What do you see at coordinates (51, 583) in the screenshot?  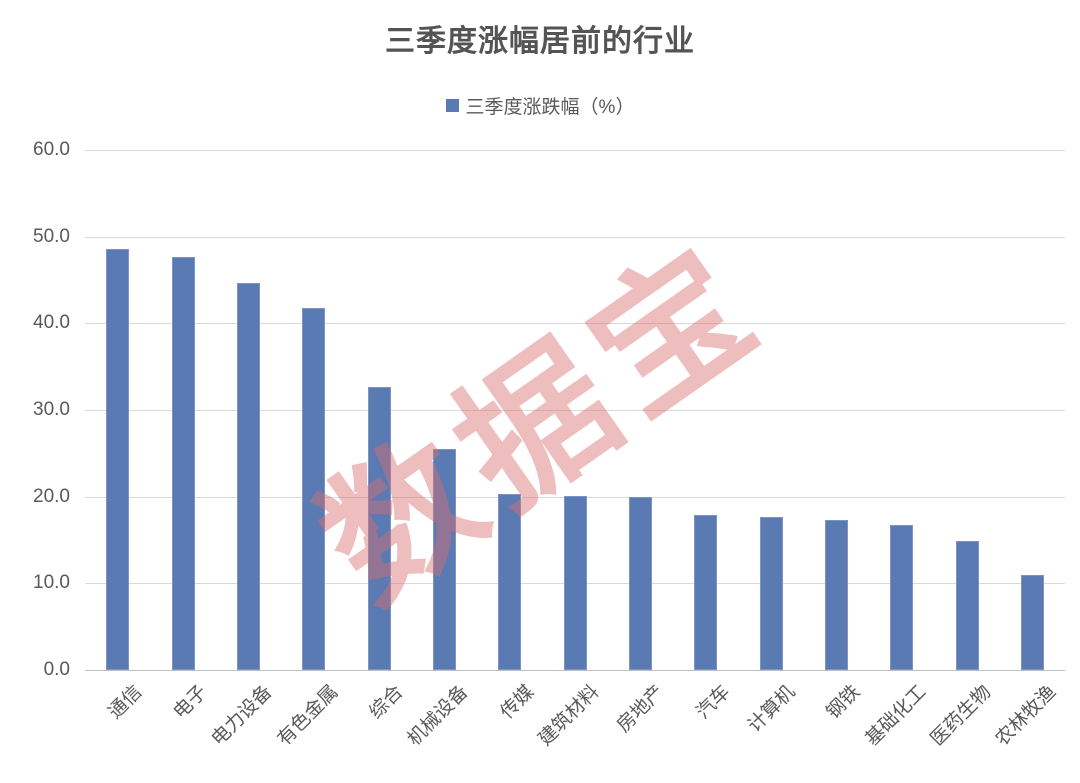 I see `y-tick-label: 10.0` at bounding box center [51, 583].